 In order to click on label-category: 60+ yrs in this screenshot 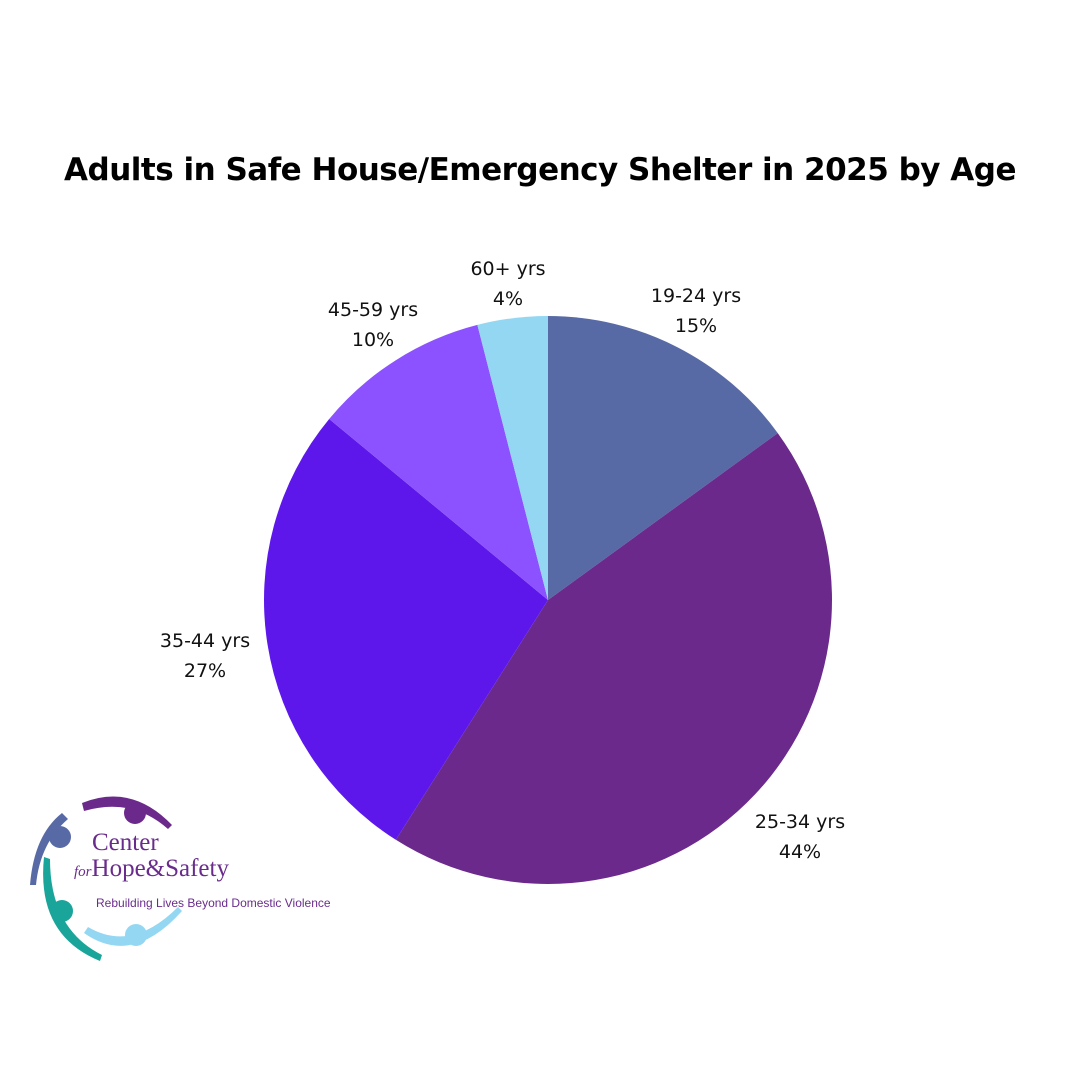, I will do `click(508, 269)`.